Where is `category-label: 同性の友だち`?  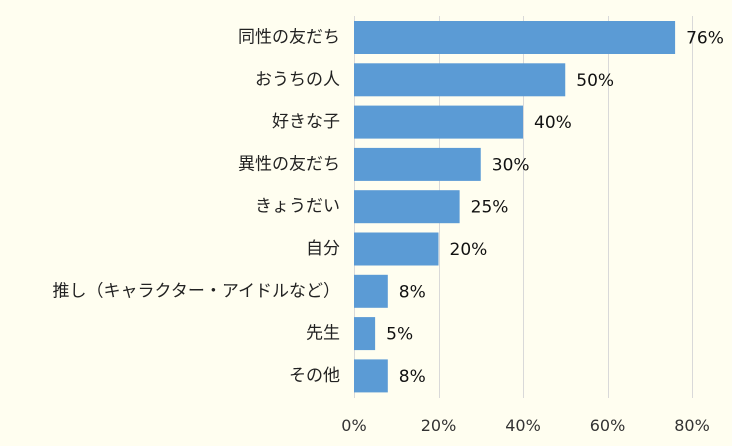
category-label: 同性の友だち is located at coordinates (289, 38).